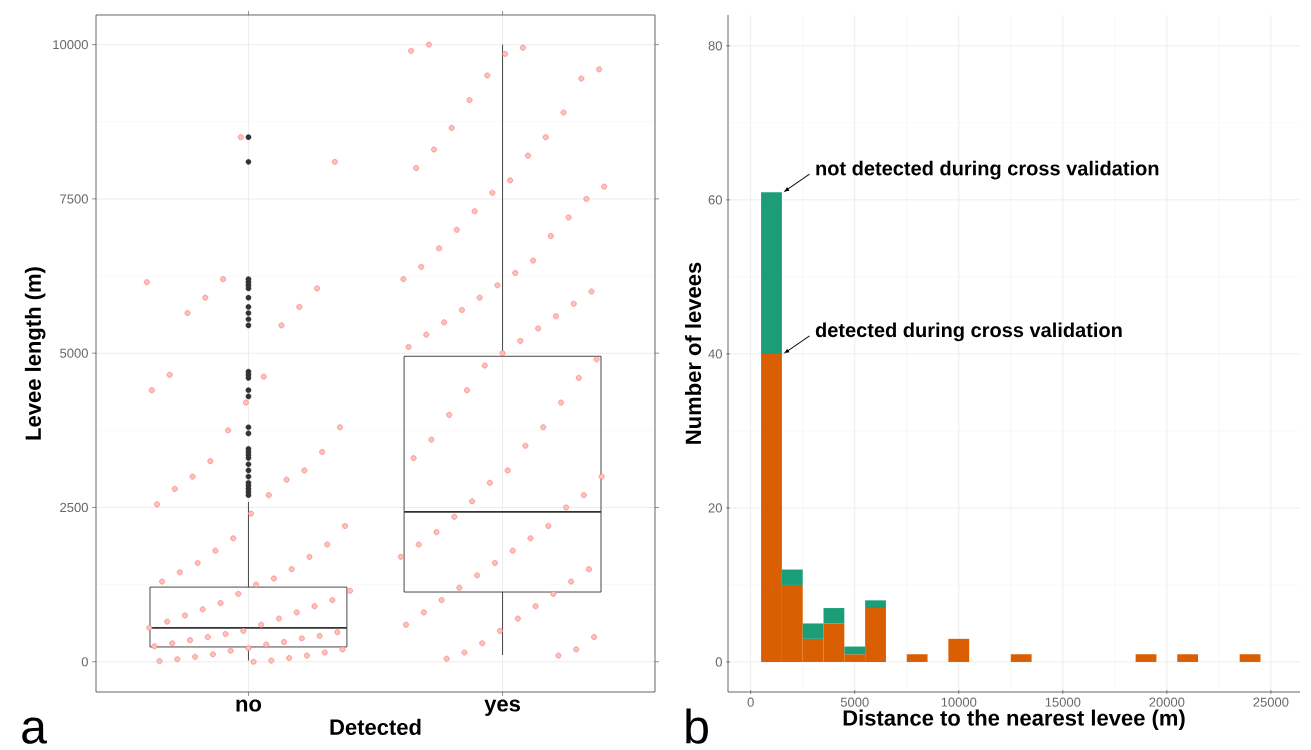 Image resolution: width=1311 pixels, height=750 pixels. What do you see at coordinates (1271, 702) in the screenshot?
I see `x-tick-label: 25000` at bounding box center [1271, 702].